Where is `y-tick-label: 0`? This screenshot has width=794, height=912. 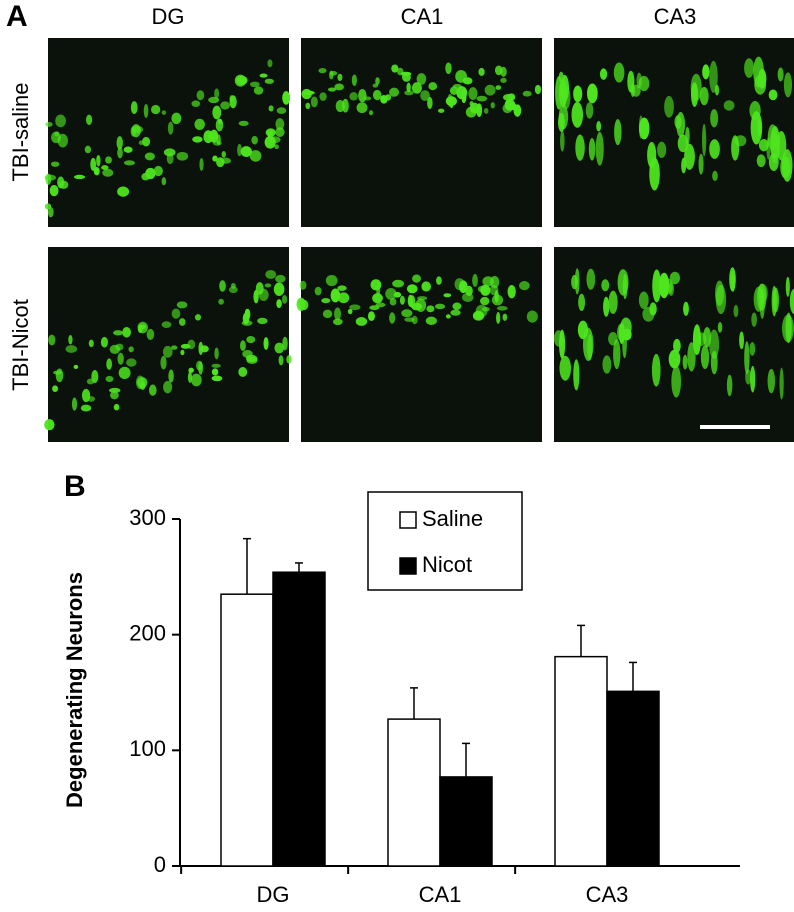 y-tick-label: 0 is located at coordinates (160, 864).